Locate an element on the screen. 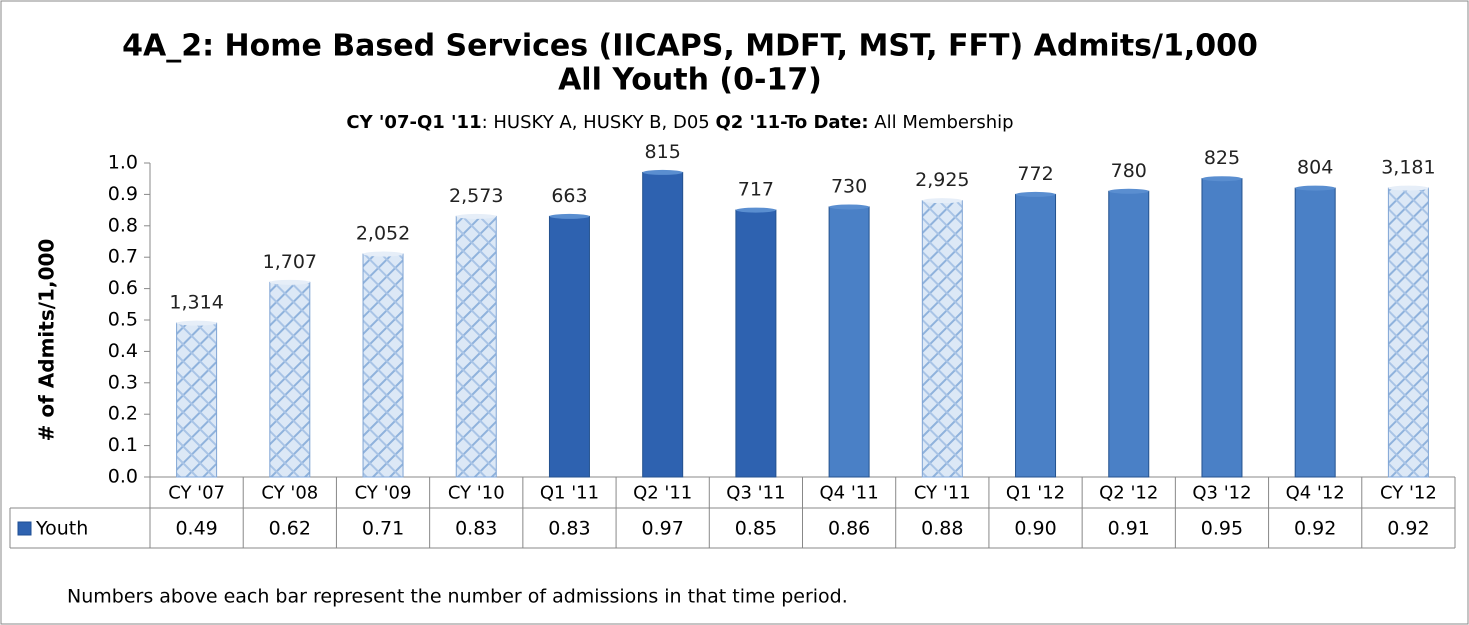 Image resolution: width=1469 pixels, height=625 pixels. bar-label: 2,573 is located at coordinates (476, 196).